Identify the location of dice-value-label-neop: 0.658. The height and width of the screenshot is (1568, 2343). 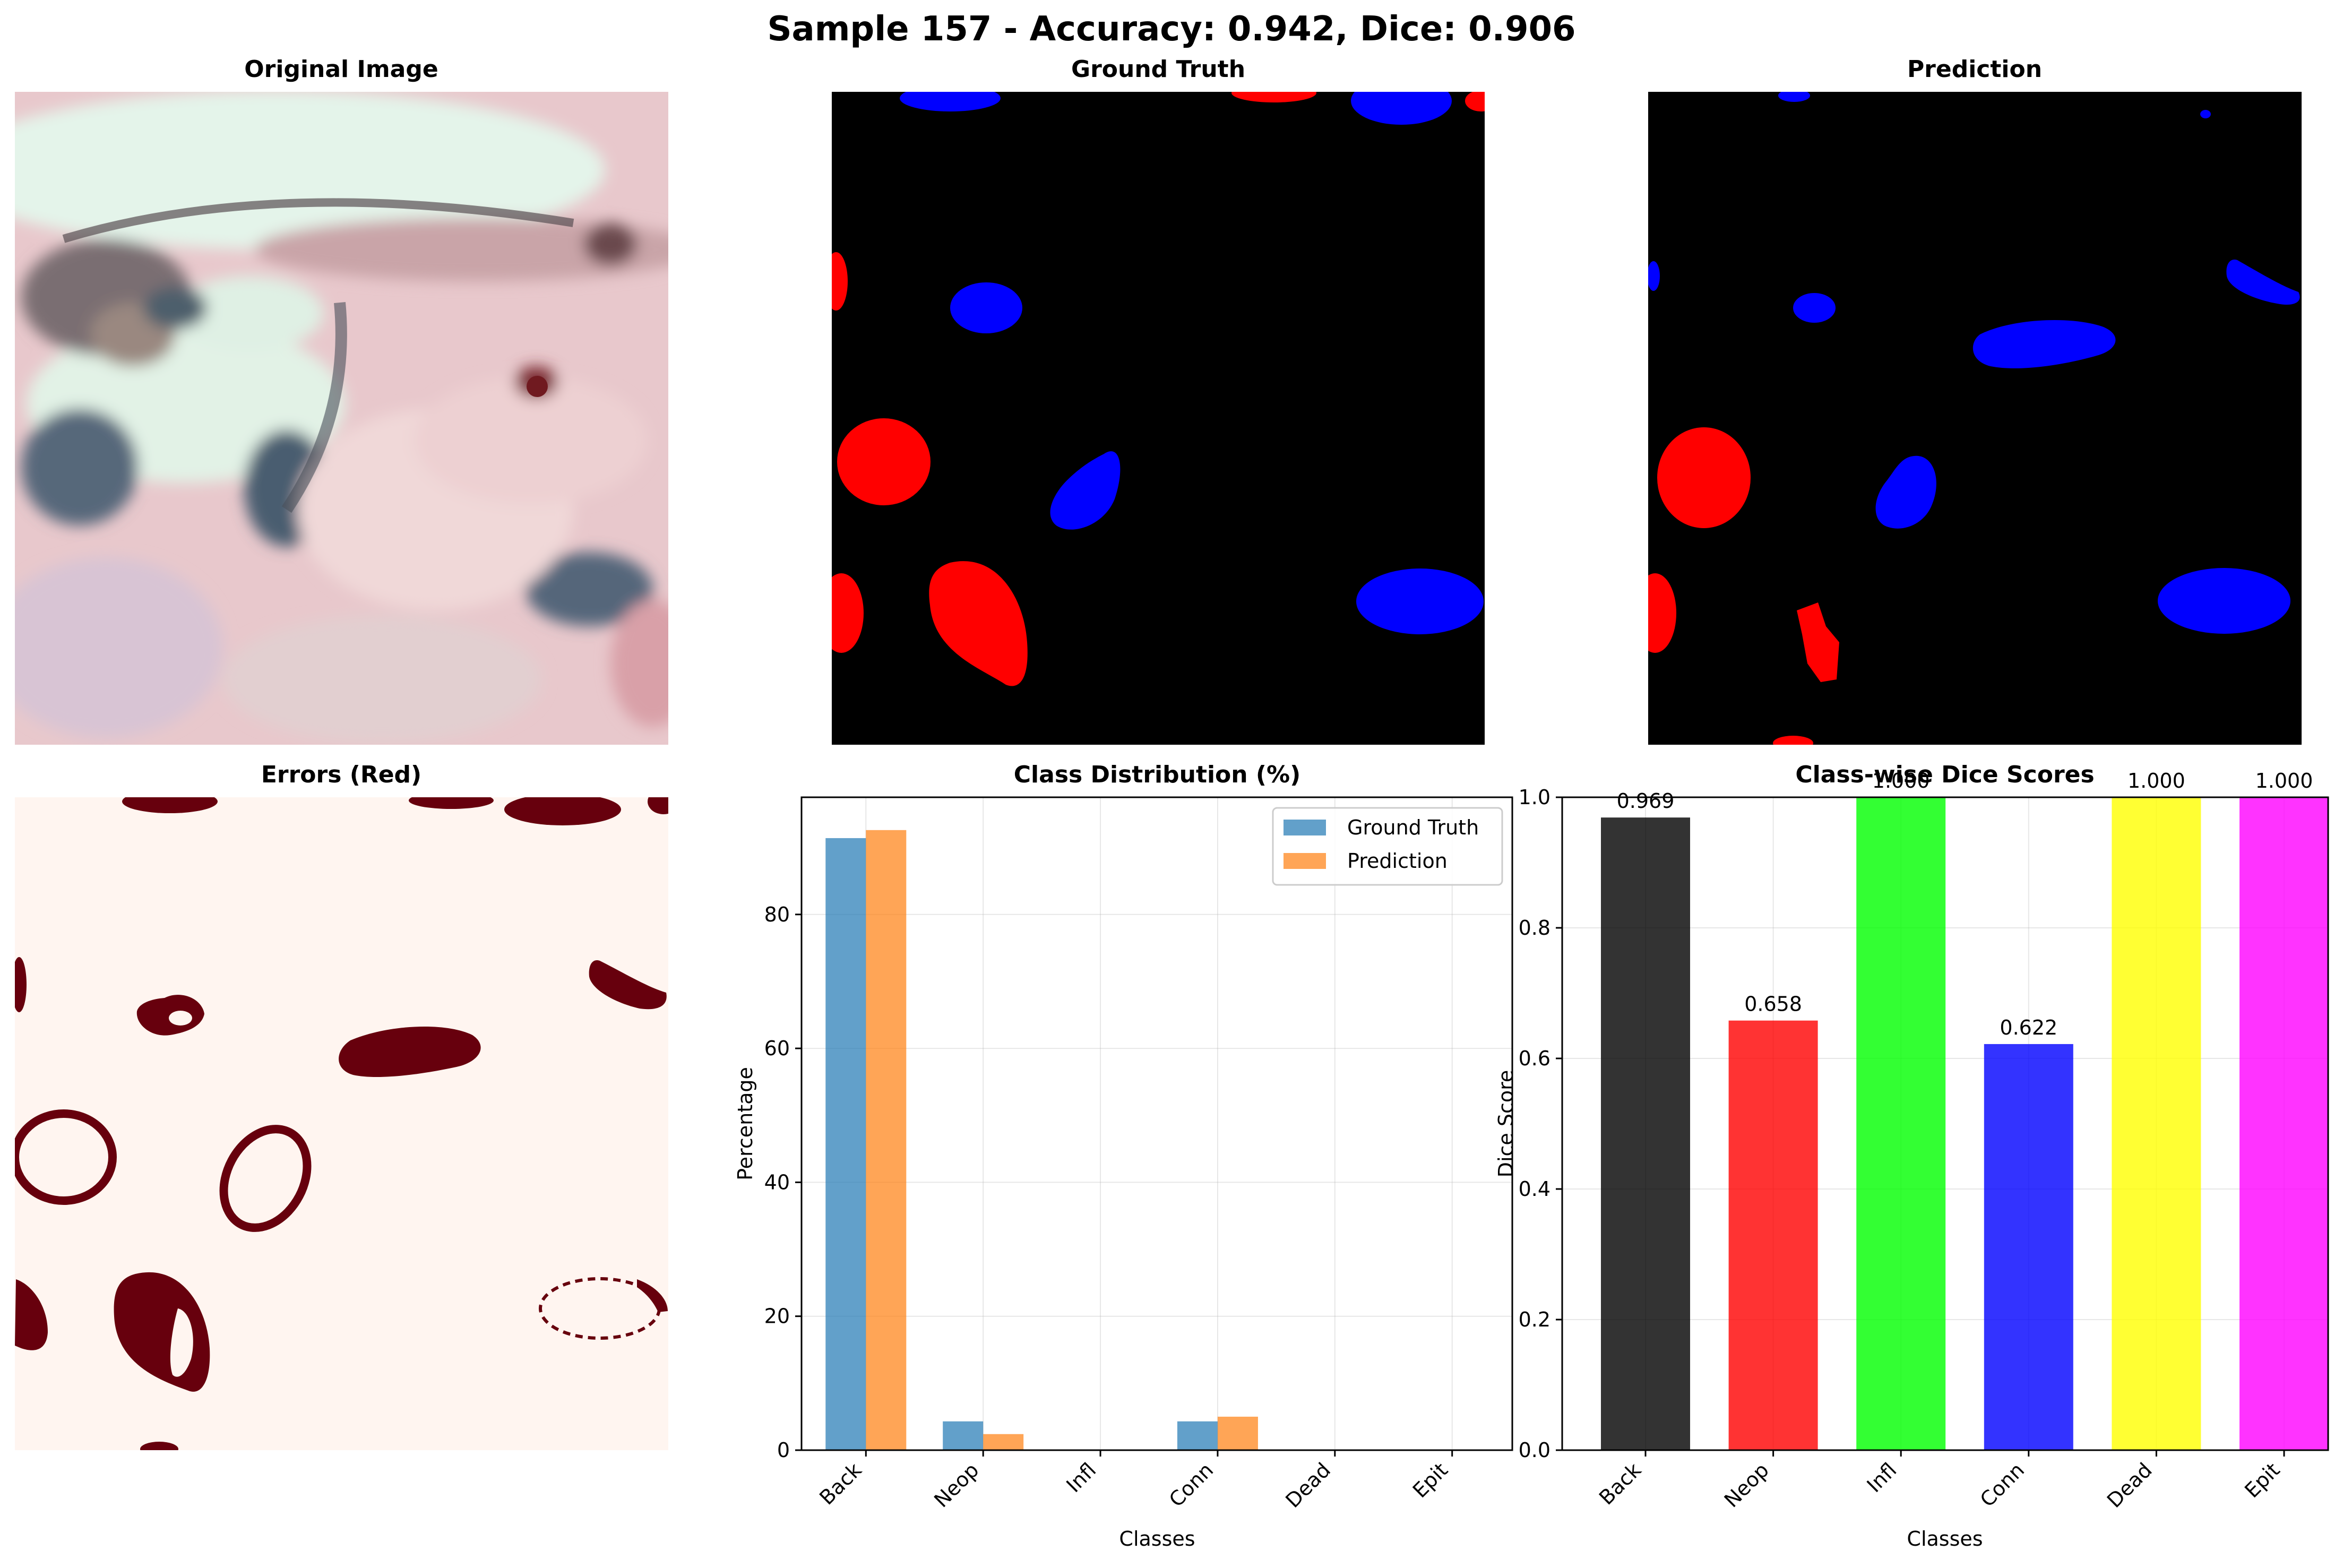
(1773, 1005).